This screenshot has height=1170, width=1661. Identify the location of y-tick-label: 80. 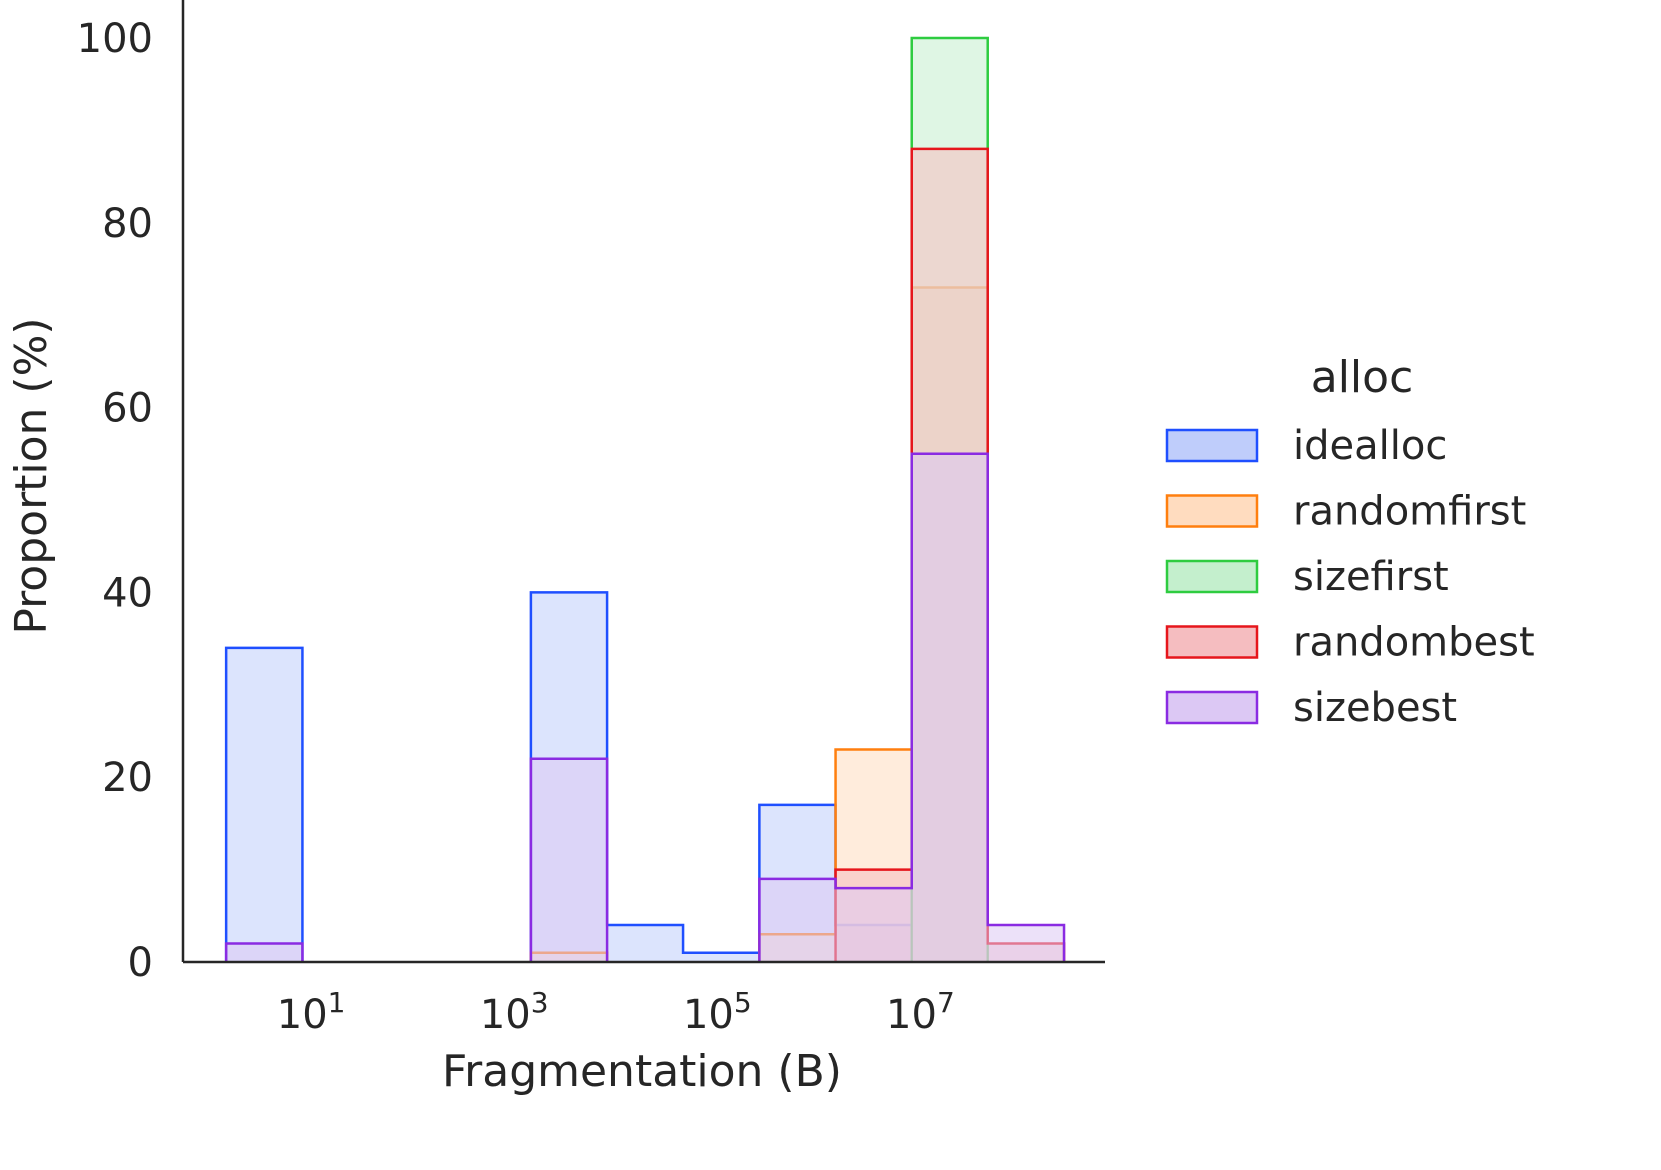
(127, 224).